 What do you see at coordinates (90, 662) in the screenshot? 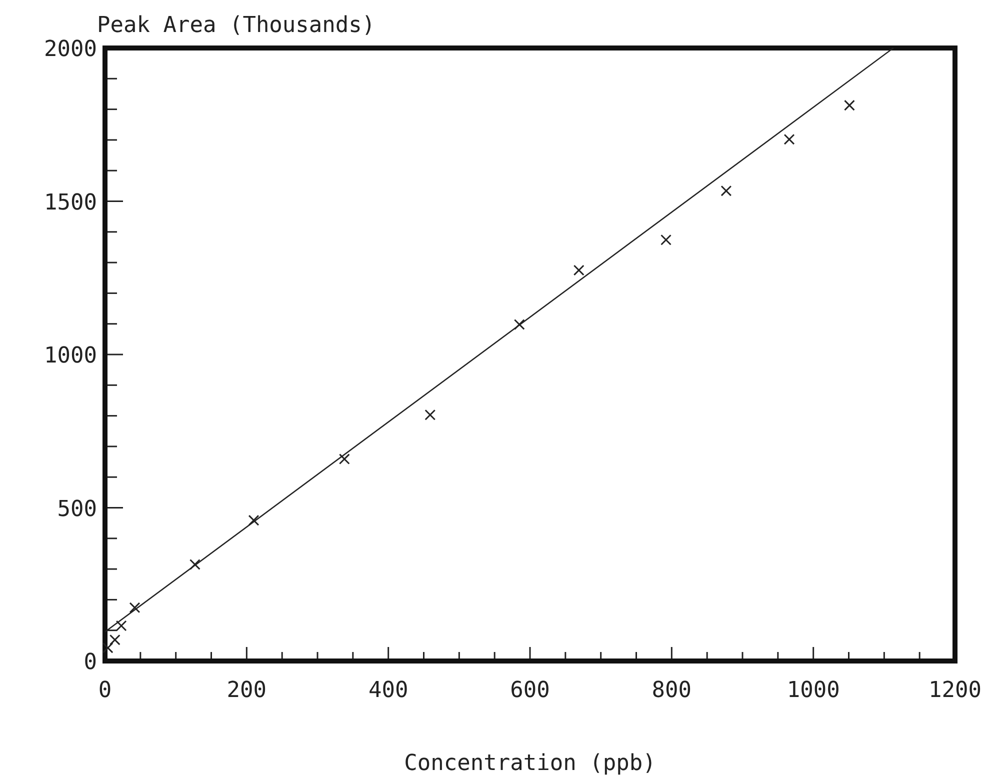
I see `y-tick-label: 0` at bounding box center [90, 662].